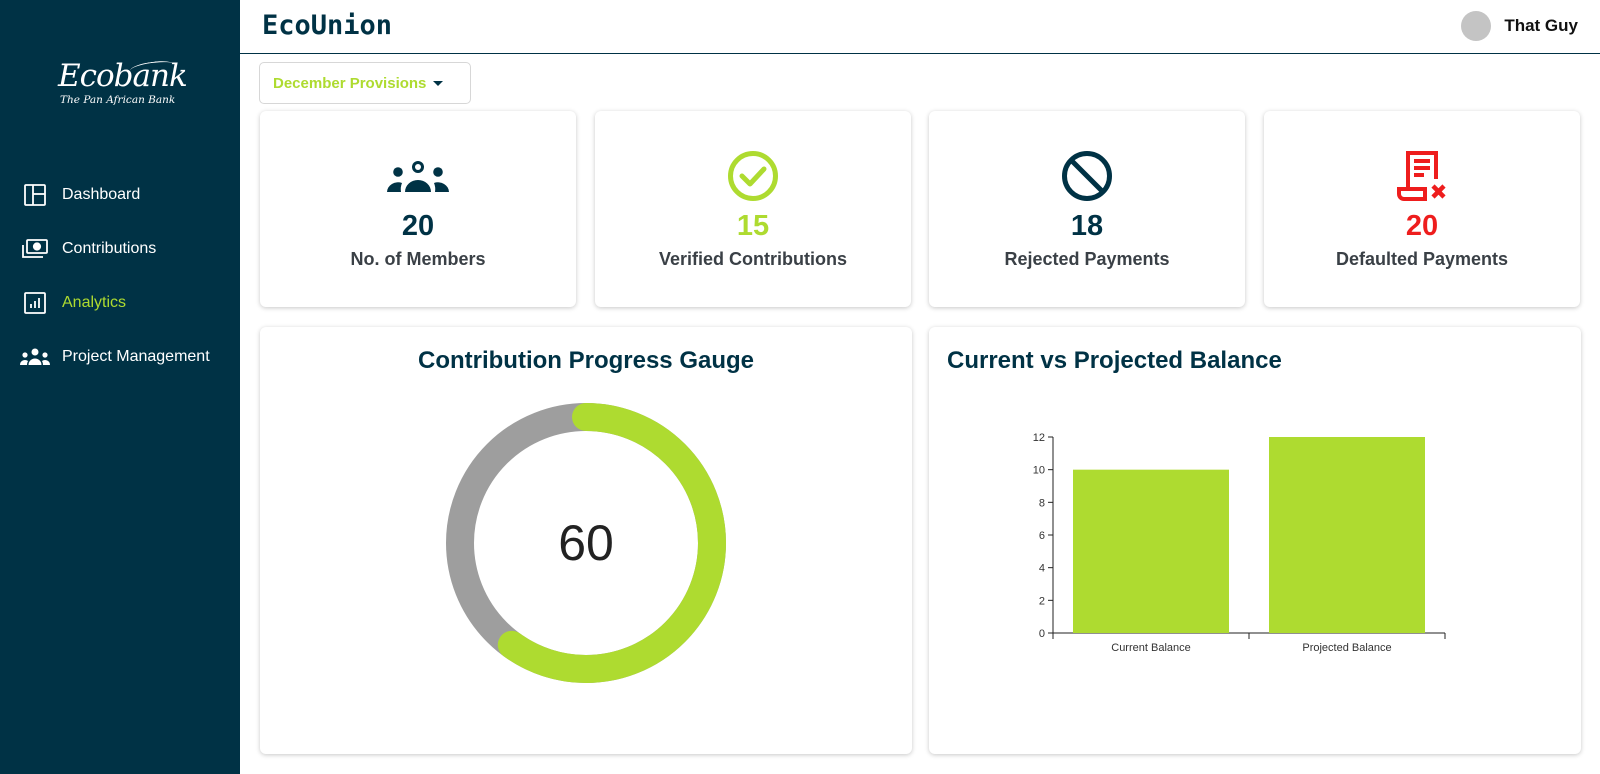 The height and width of the screenshot is (774, 1600). What do you see at coordinates (1087, 176) in the screenshot?
I see `ban-icon` at bounding box center [1087, 176].